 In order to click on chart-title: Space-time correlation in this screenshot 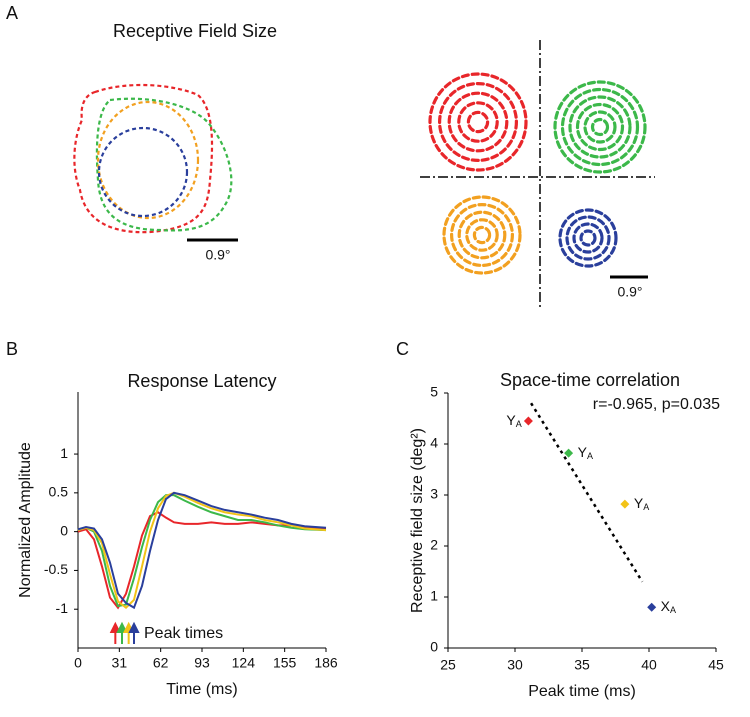, I will do `click(590, 380)`.